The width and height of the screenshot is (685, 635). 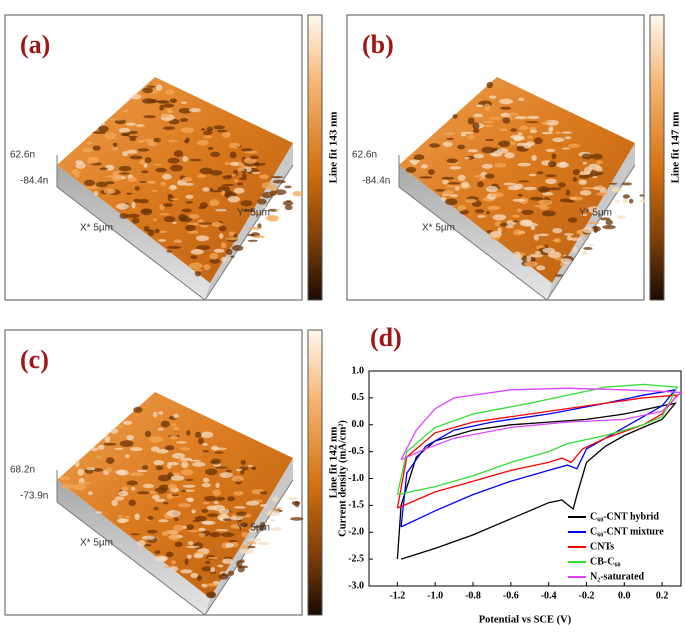 I want to click on legend-label: CB-C₆₀, so click(x=605, y=561).